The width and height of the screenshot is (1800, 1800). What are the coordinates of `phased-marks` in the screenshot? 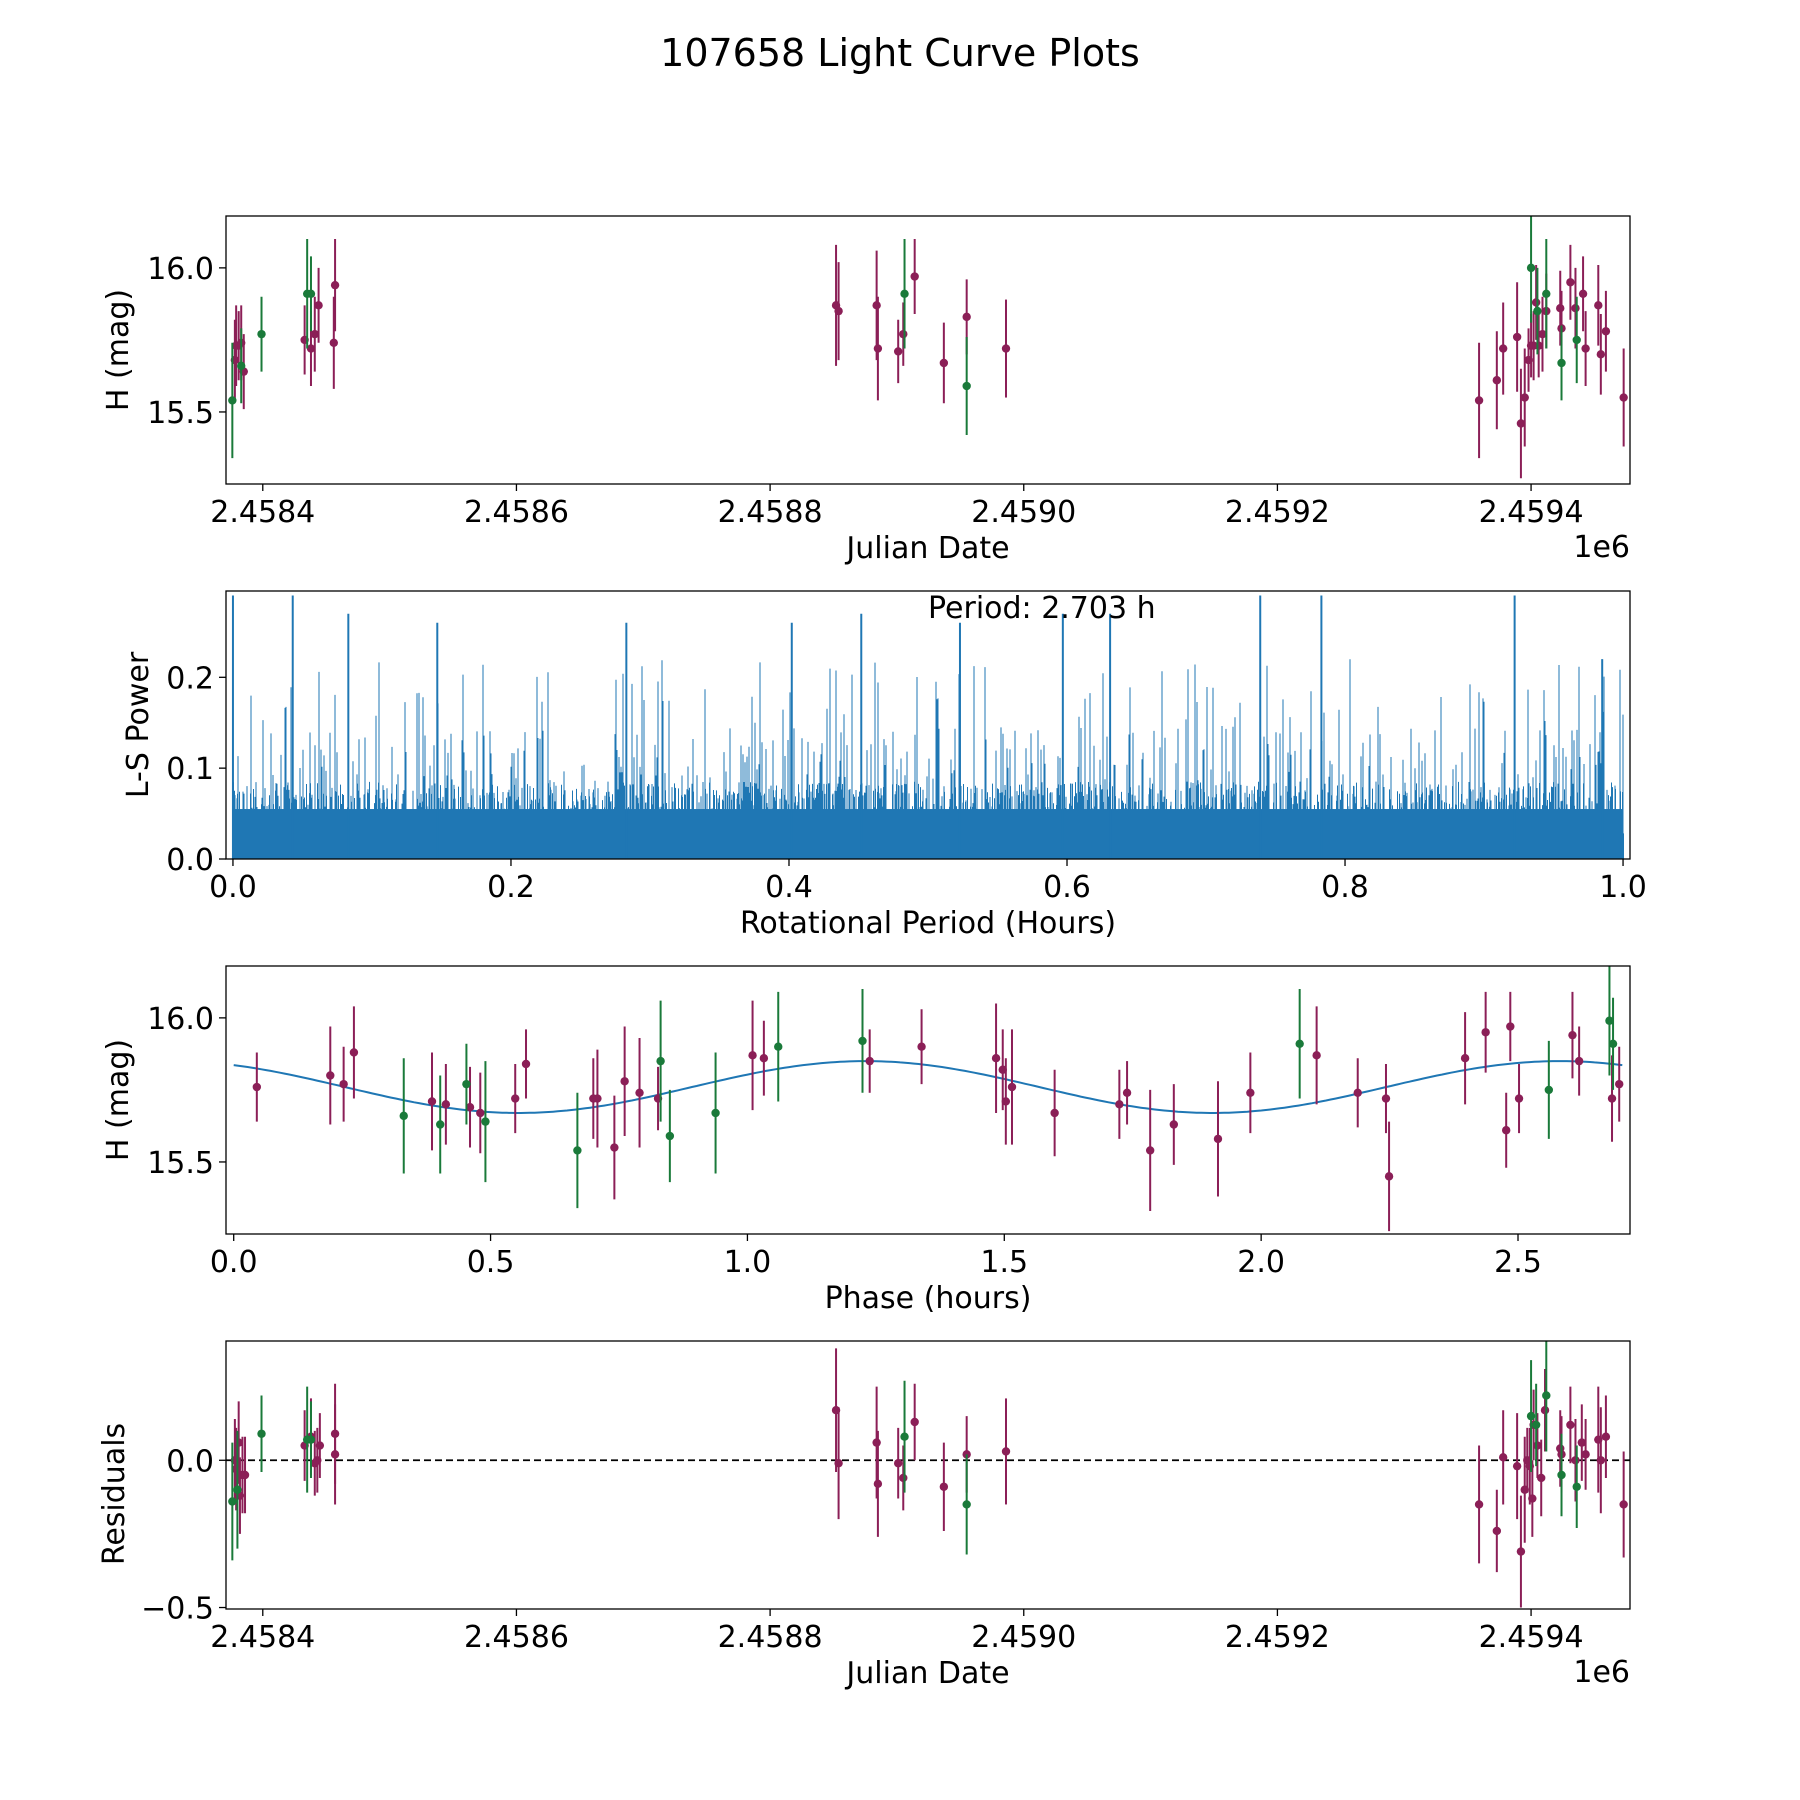 It's located at (928, 1099).